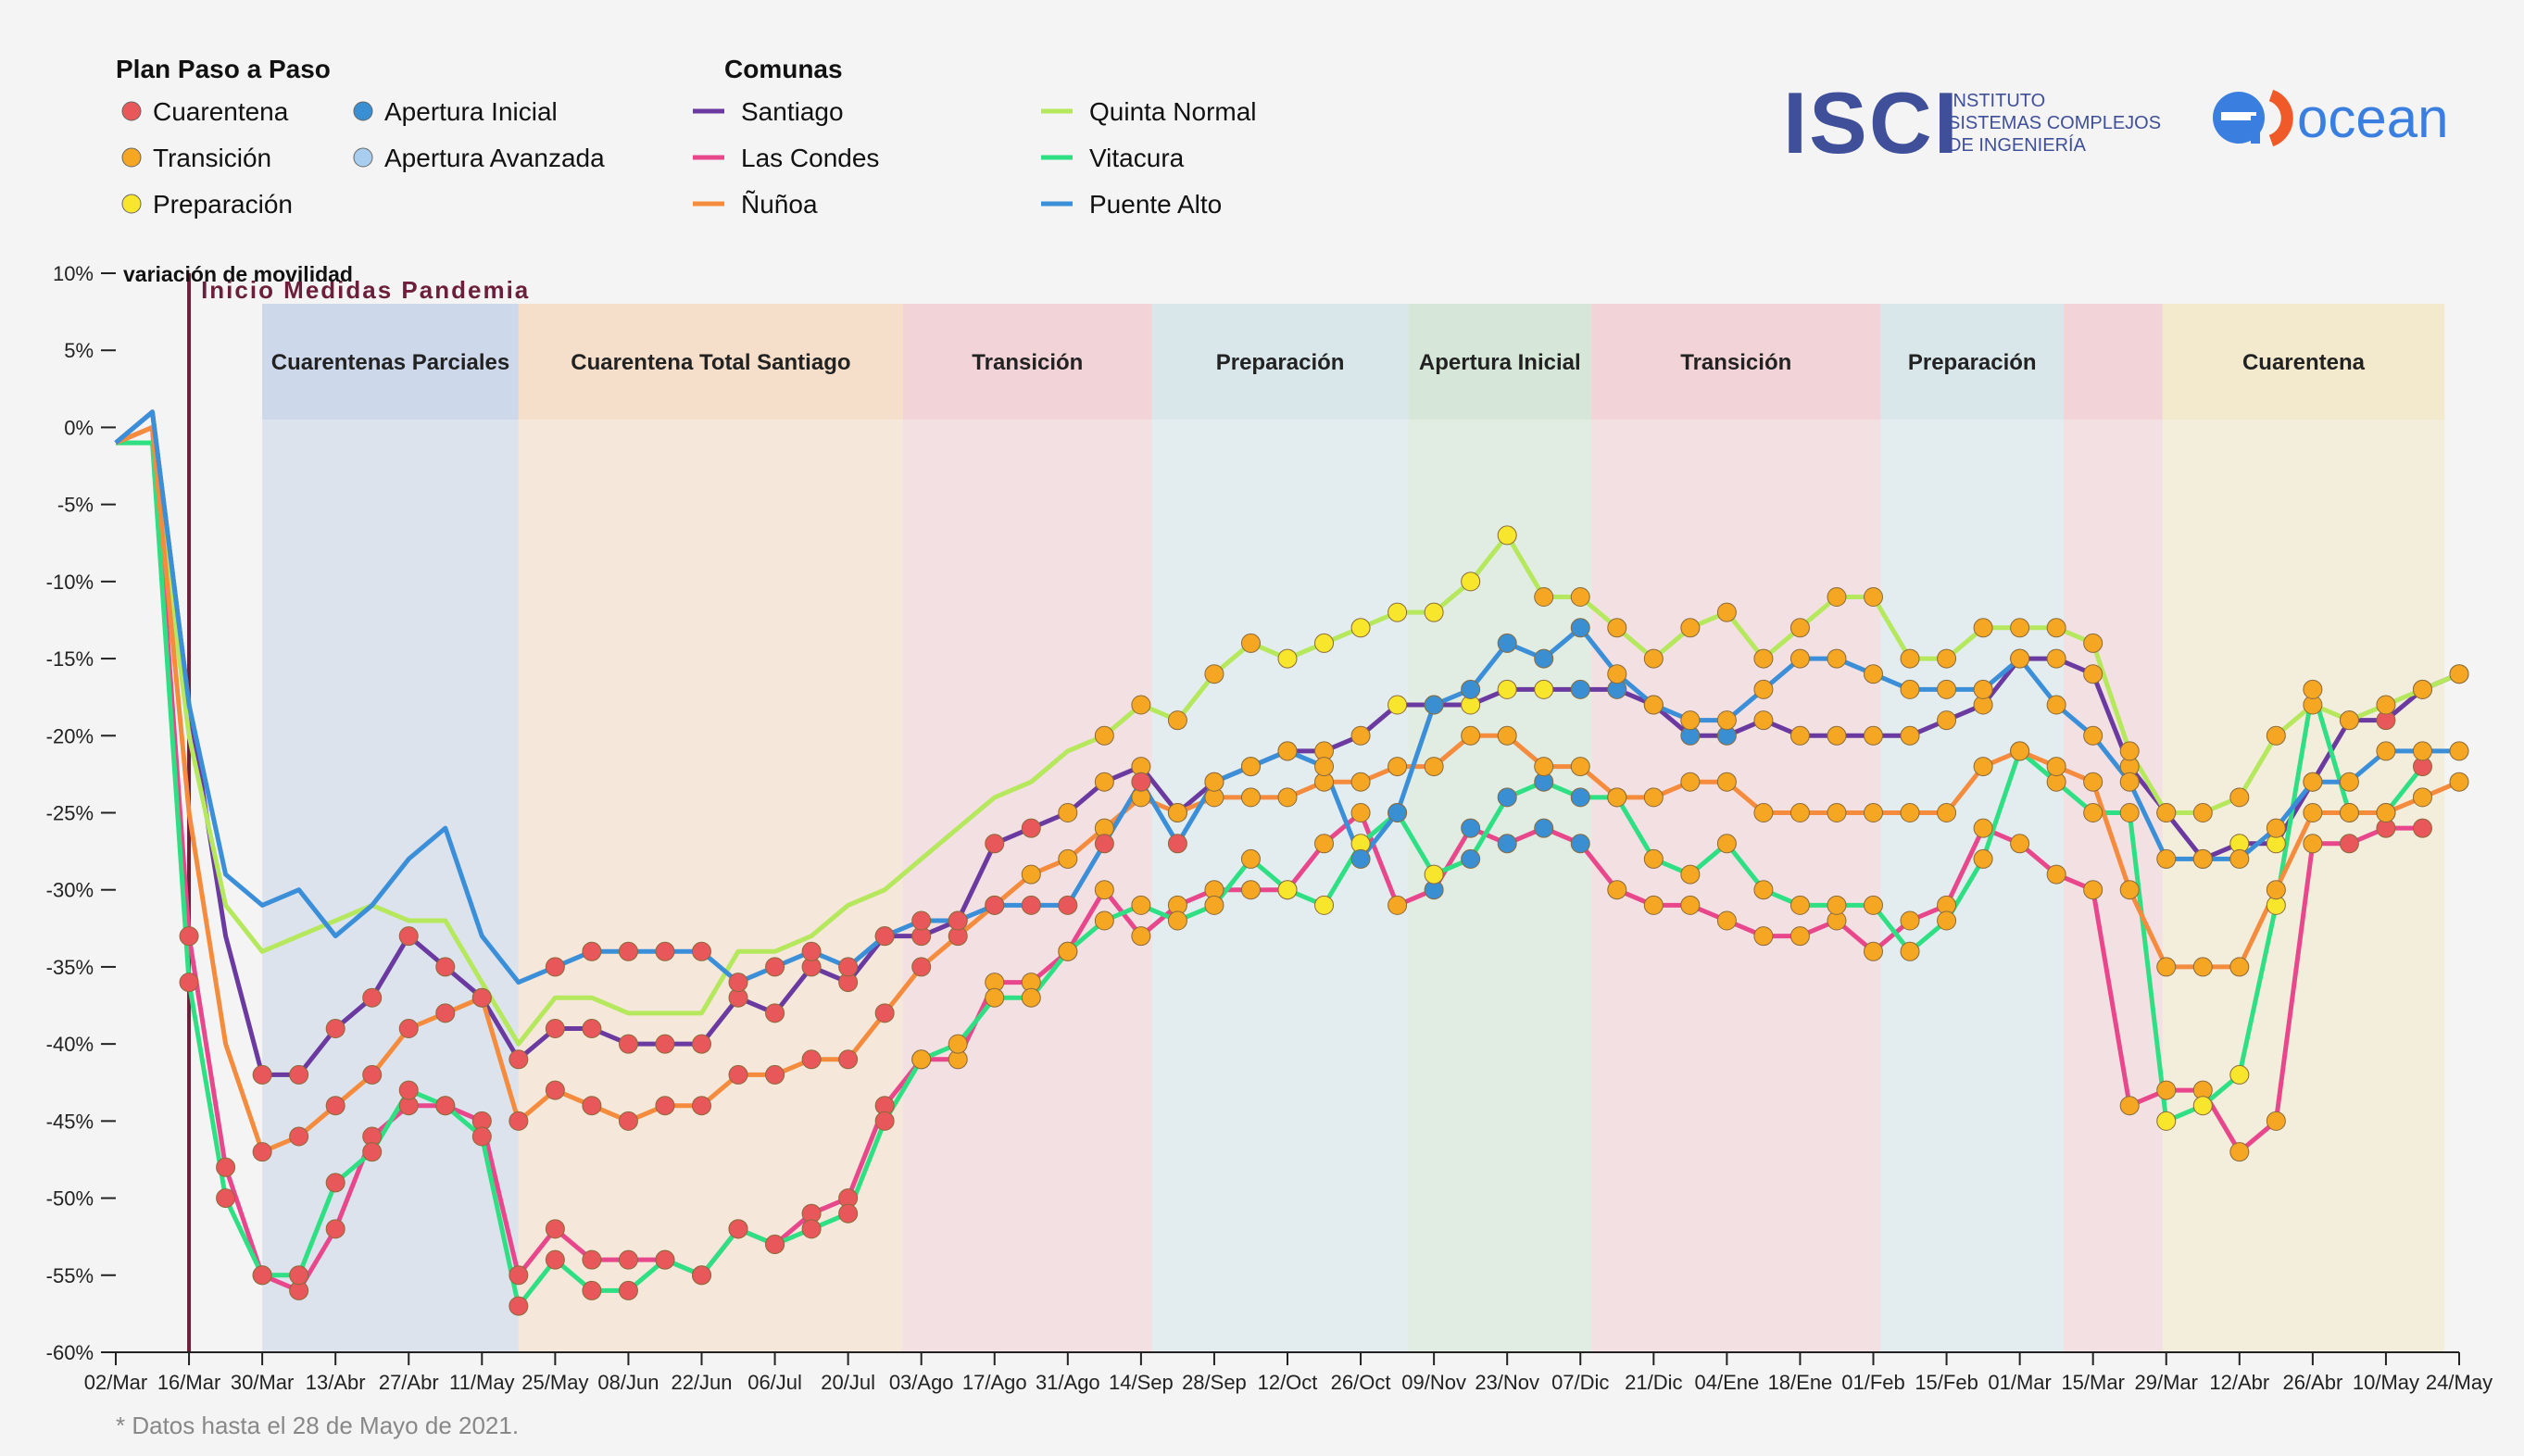 This screenshot has height=1456, width=2524. What do you see at coordinates (188, 1382) in the screenshot?
I see `x-tick-label: 16/Mar` at bounding box center [188, 1382].